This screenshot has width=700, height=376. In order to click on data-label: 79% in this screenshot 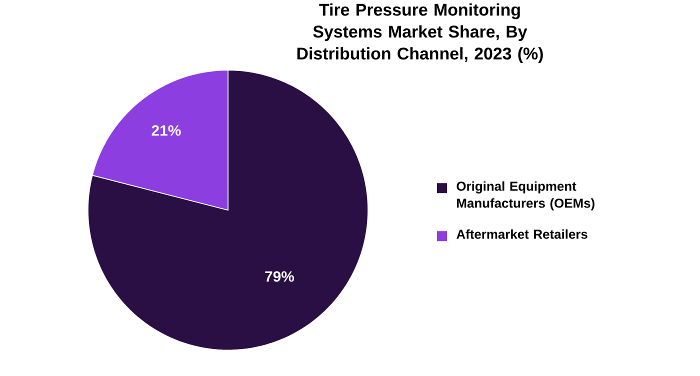, I will do `click(279, 276)`.